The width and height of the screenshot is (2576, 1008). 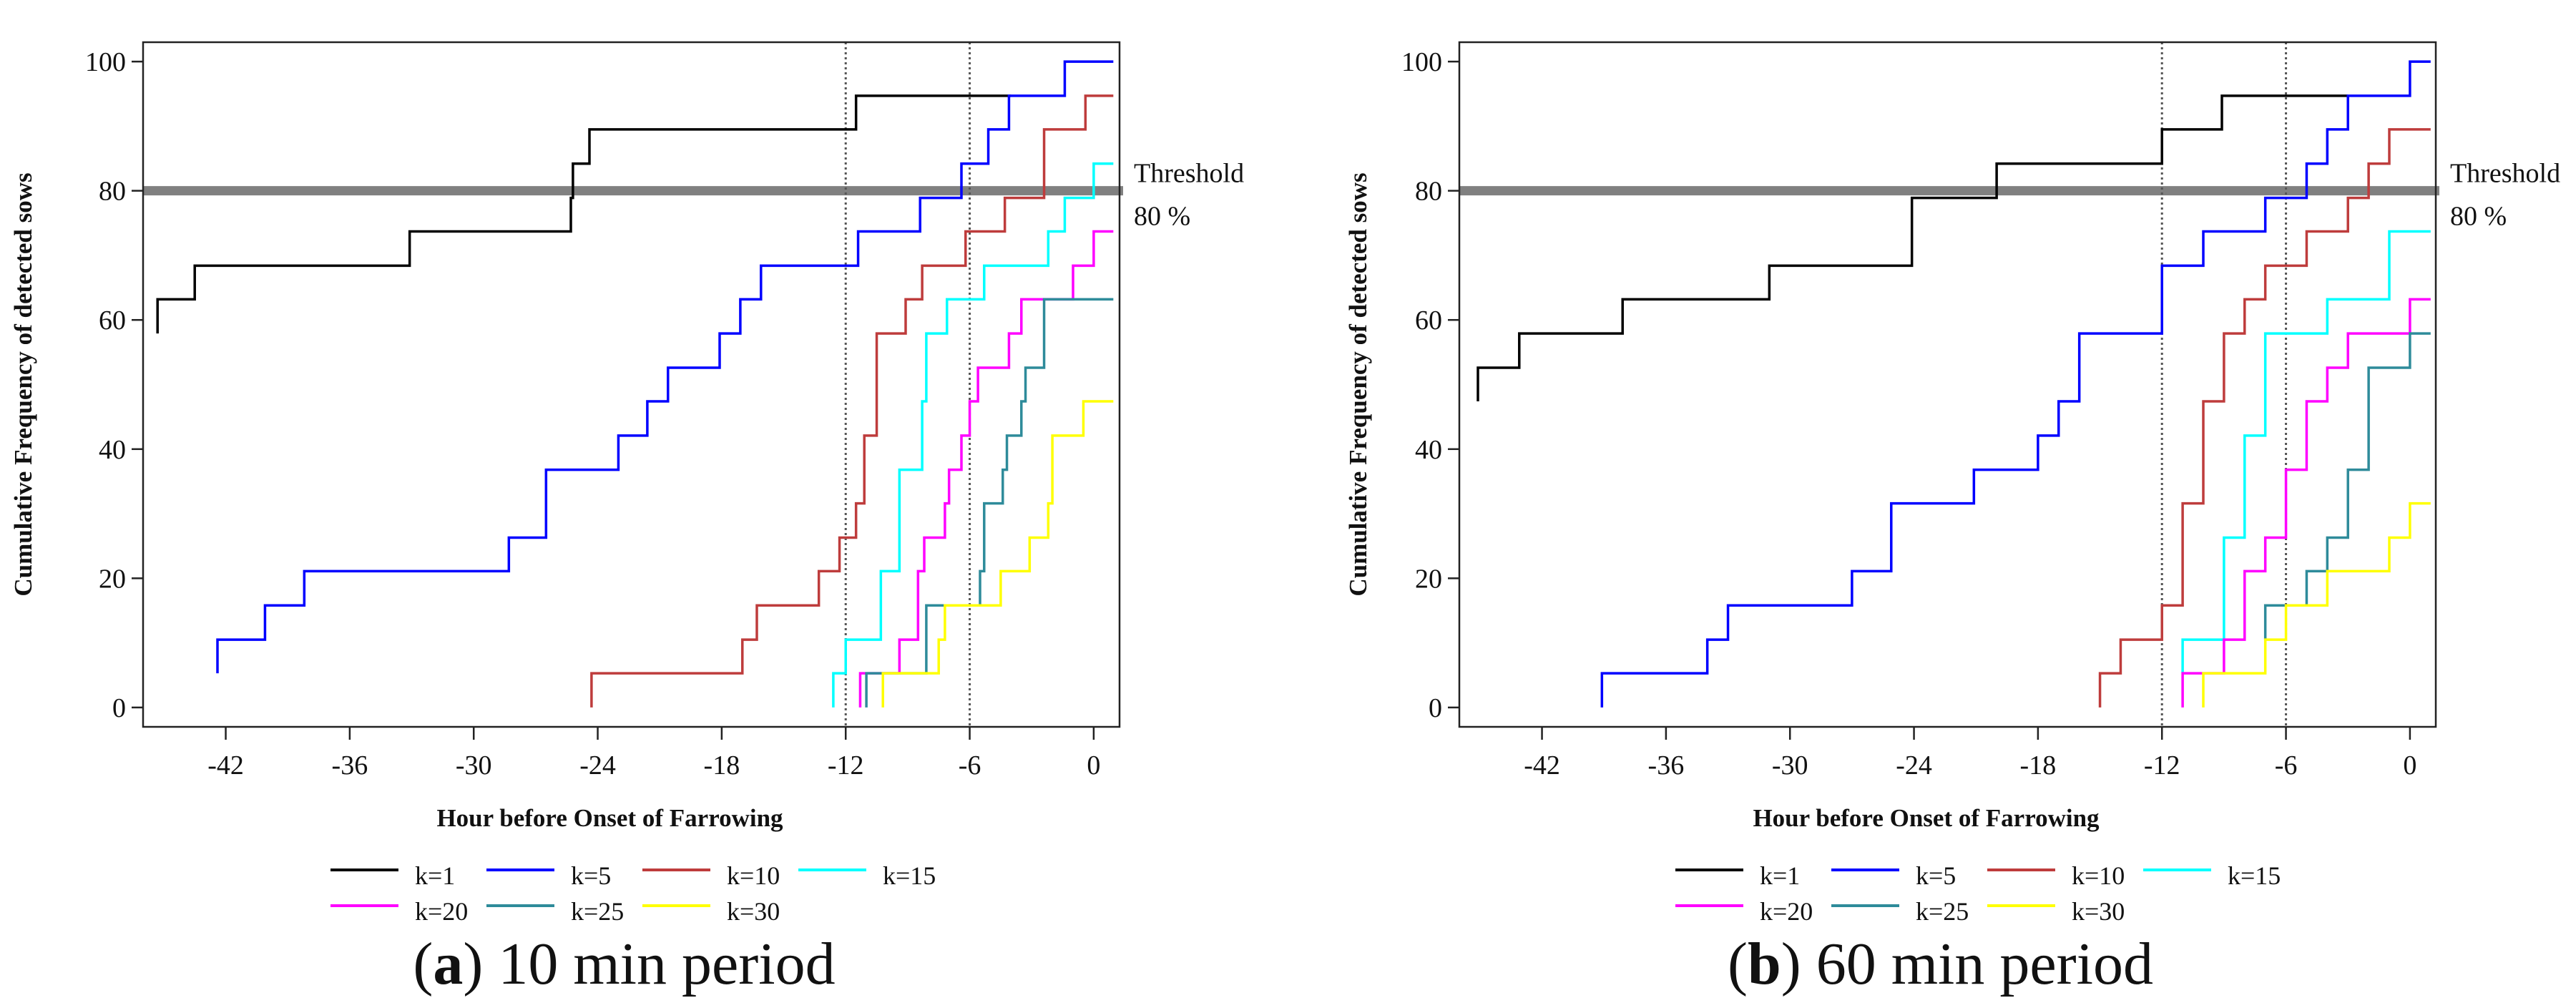 I want to click on caption-text: 10 min period, so click(x=659, y=964).